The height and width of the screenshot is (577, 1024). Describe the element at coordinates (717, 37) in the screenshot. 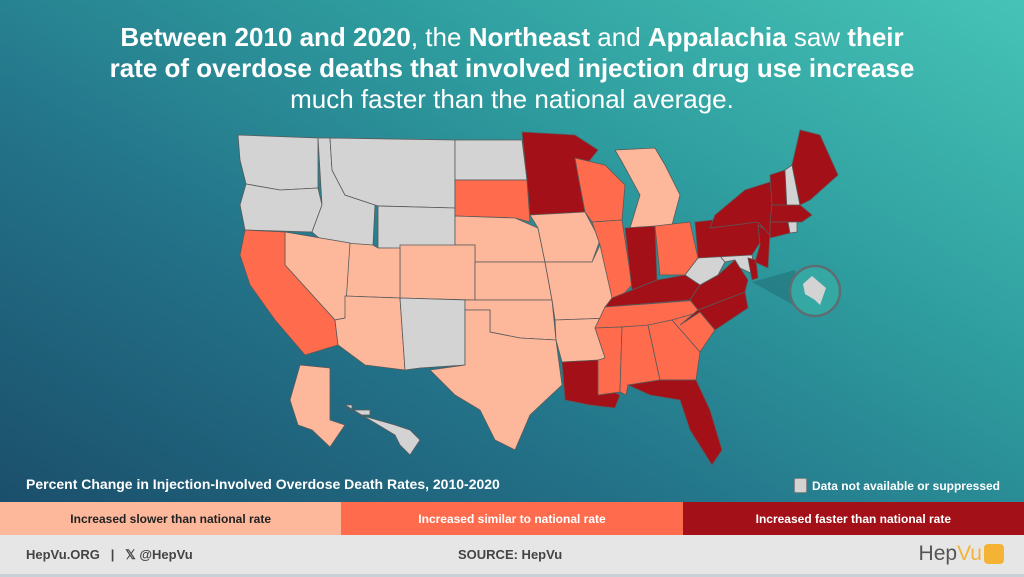

I see `headline-part: Appalachia` at that location.